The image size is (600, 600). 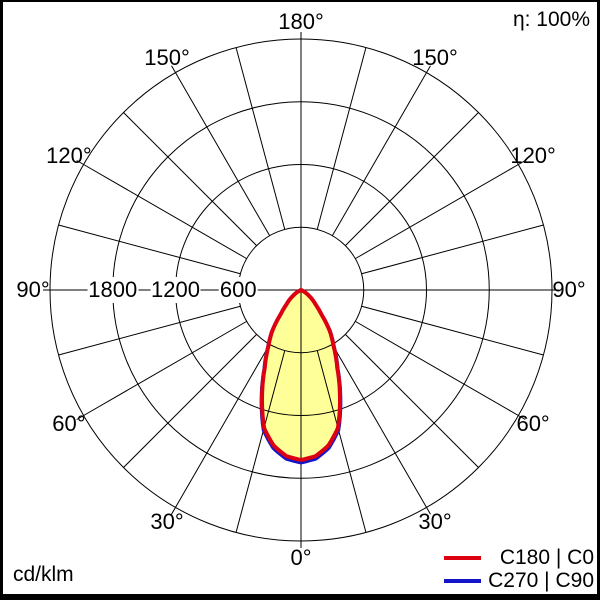 I want to click on legend-label-c90: C270 | C90, so click(x=541, y=580).